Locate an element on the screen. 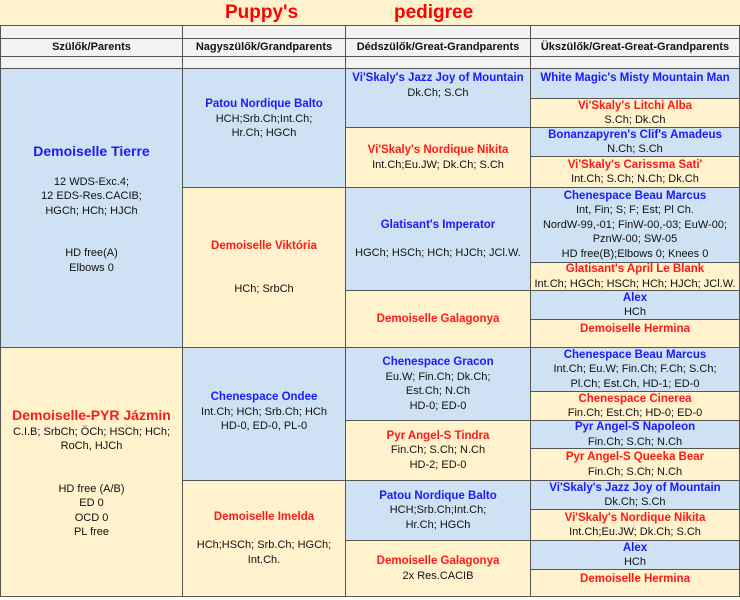 The image size is (740, 600). dog-name: Pyr Angel-S Napoleon is located at coordinates (635, 427).